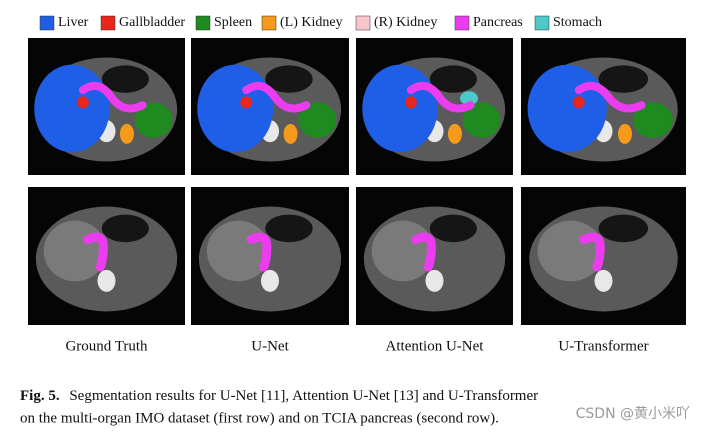 The image size is (709, 432). What do you see at coordinates (233, 22) in the screenshot?
I see `legend-label: Spleen` at bounding box center [233, 22].